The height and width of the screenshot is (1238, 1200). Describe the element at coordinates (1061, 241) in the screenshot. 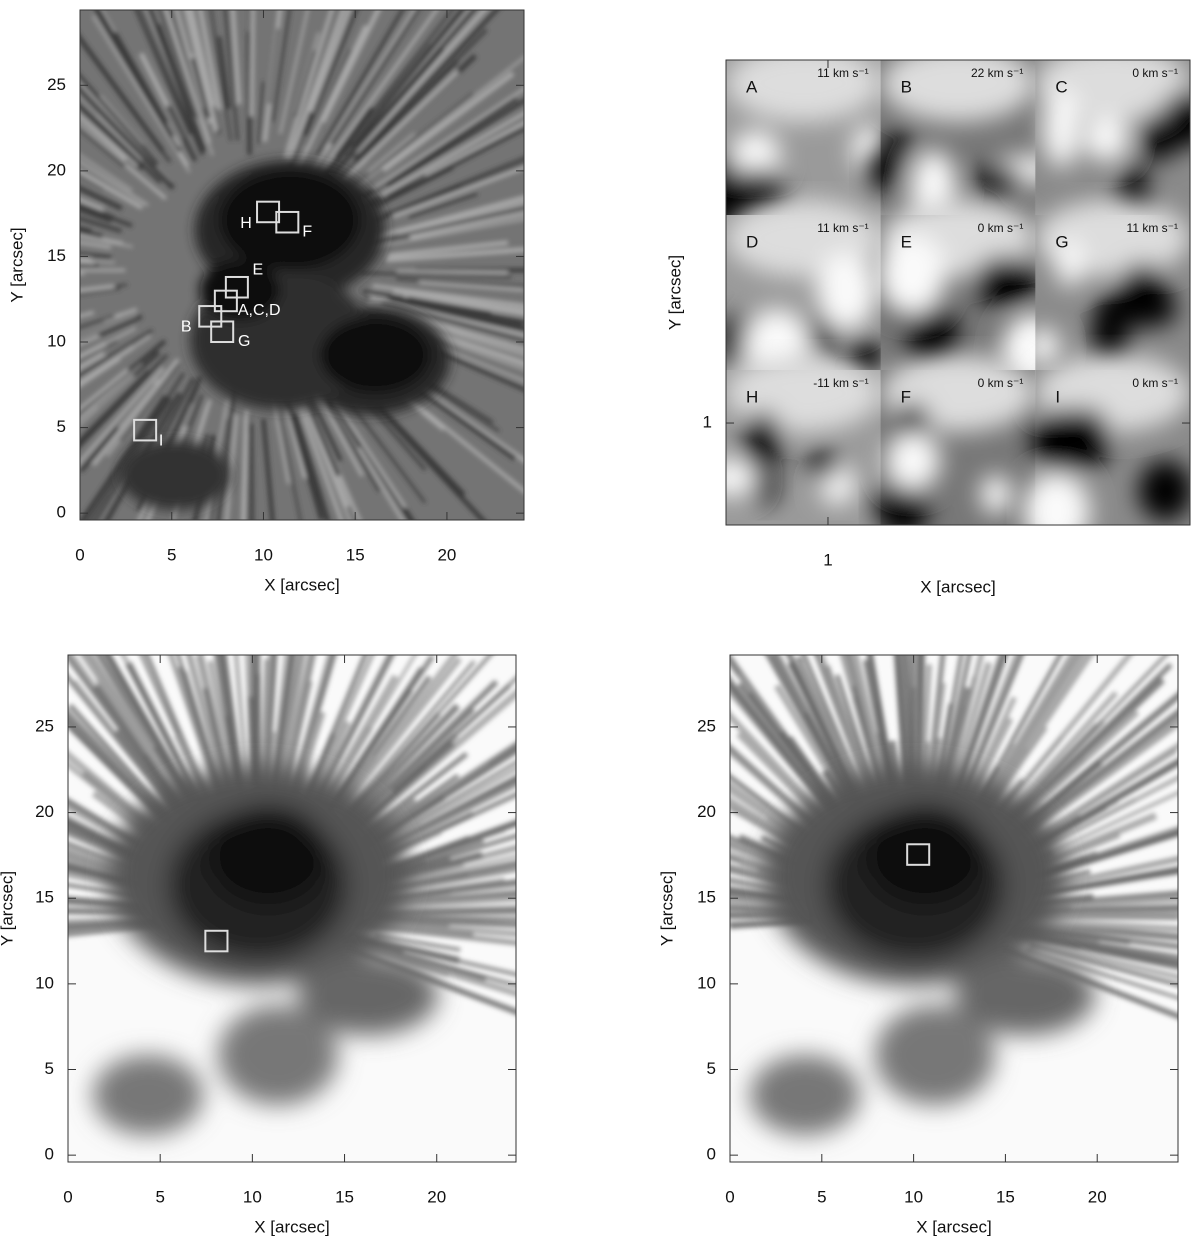

I see `cell-label: G` at that location.